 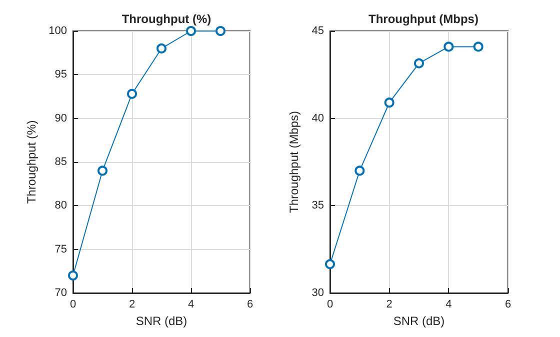 I want to click on y-tick-label: 40, so click(x=318, y=118).